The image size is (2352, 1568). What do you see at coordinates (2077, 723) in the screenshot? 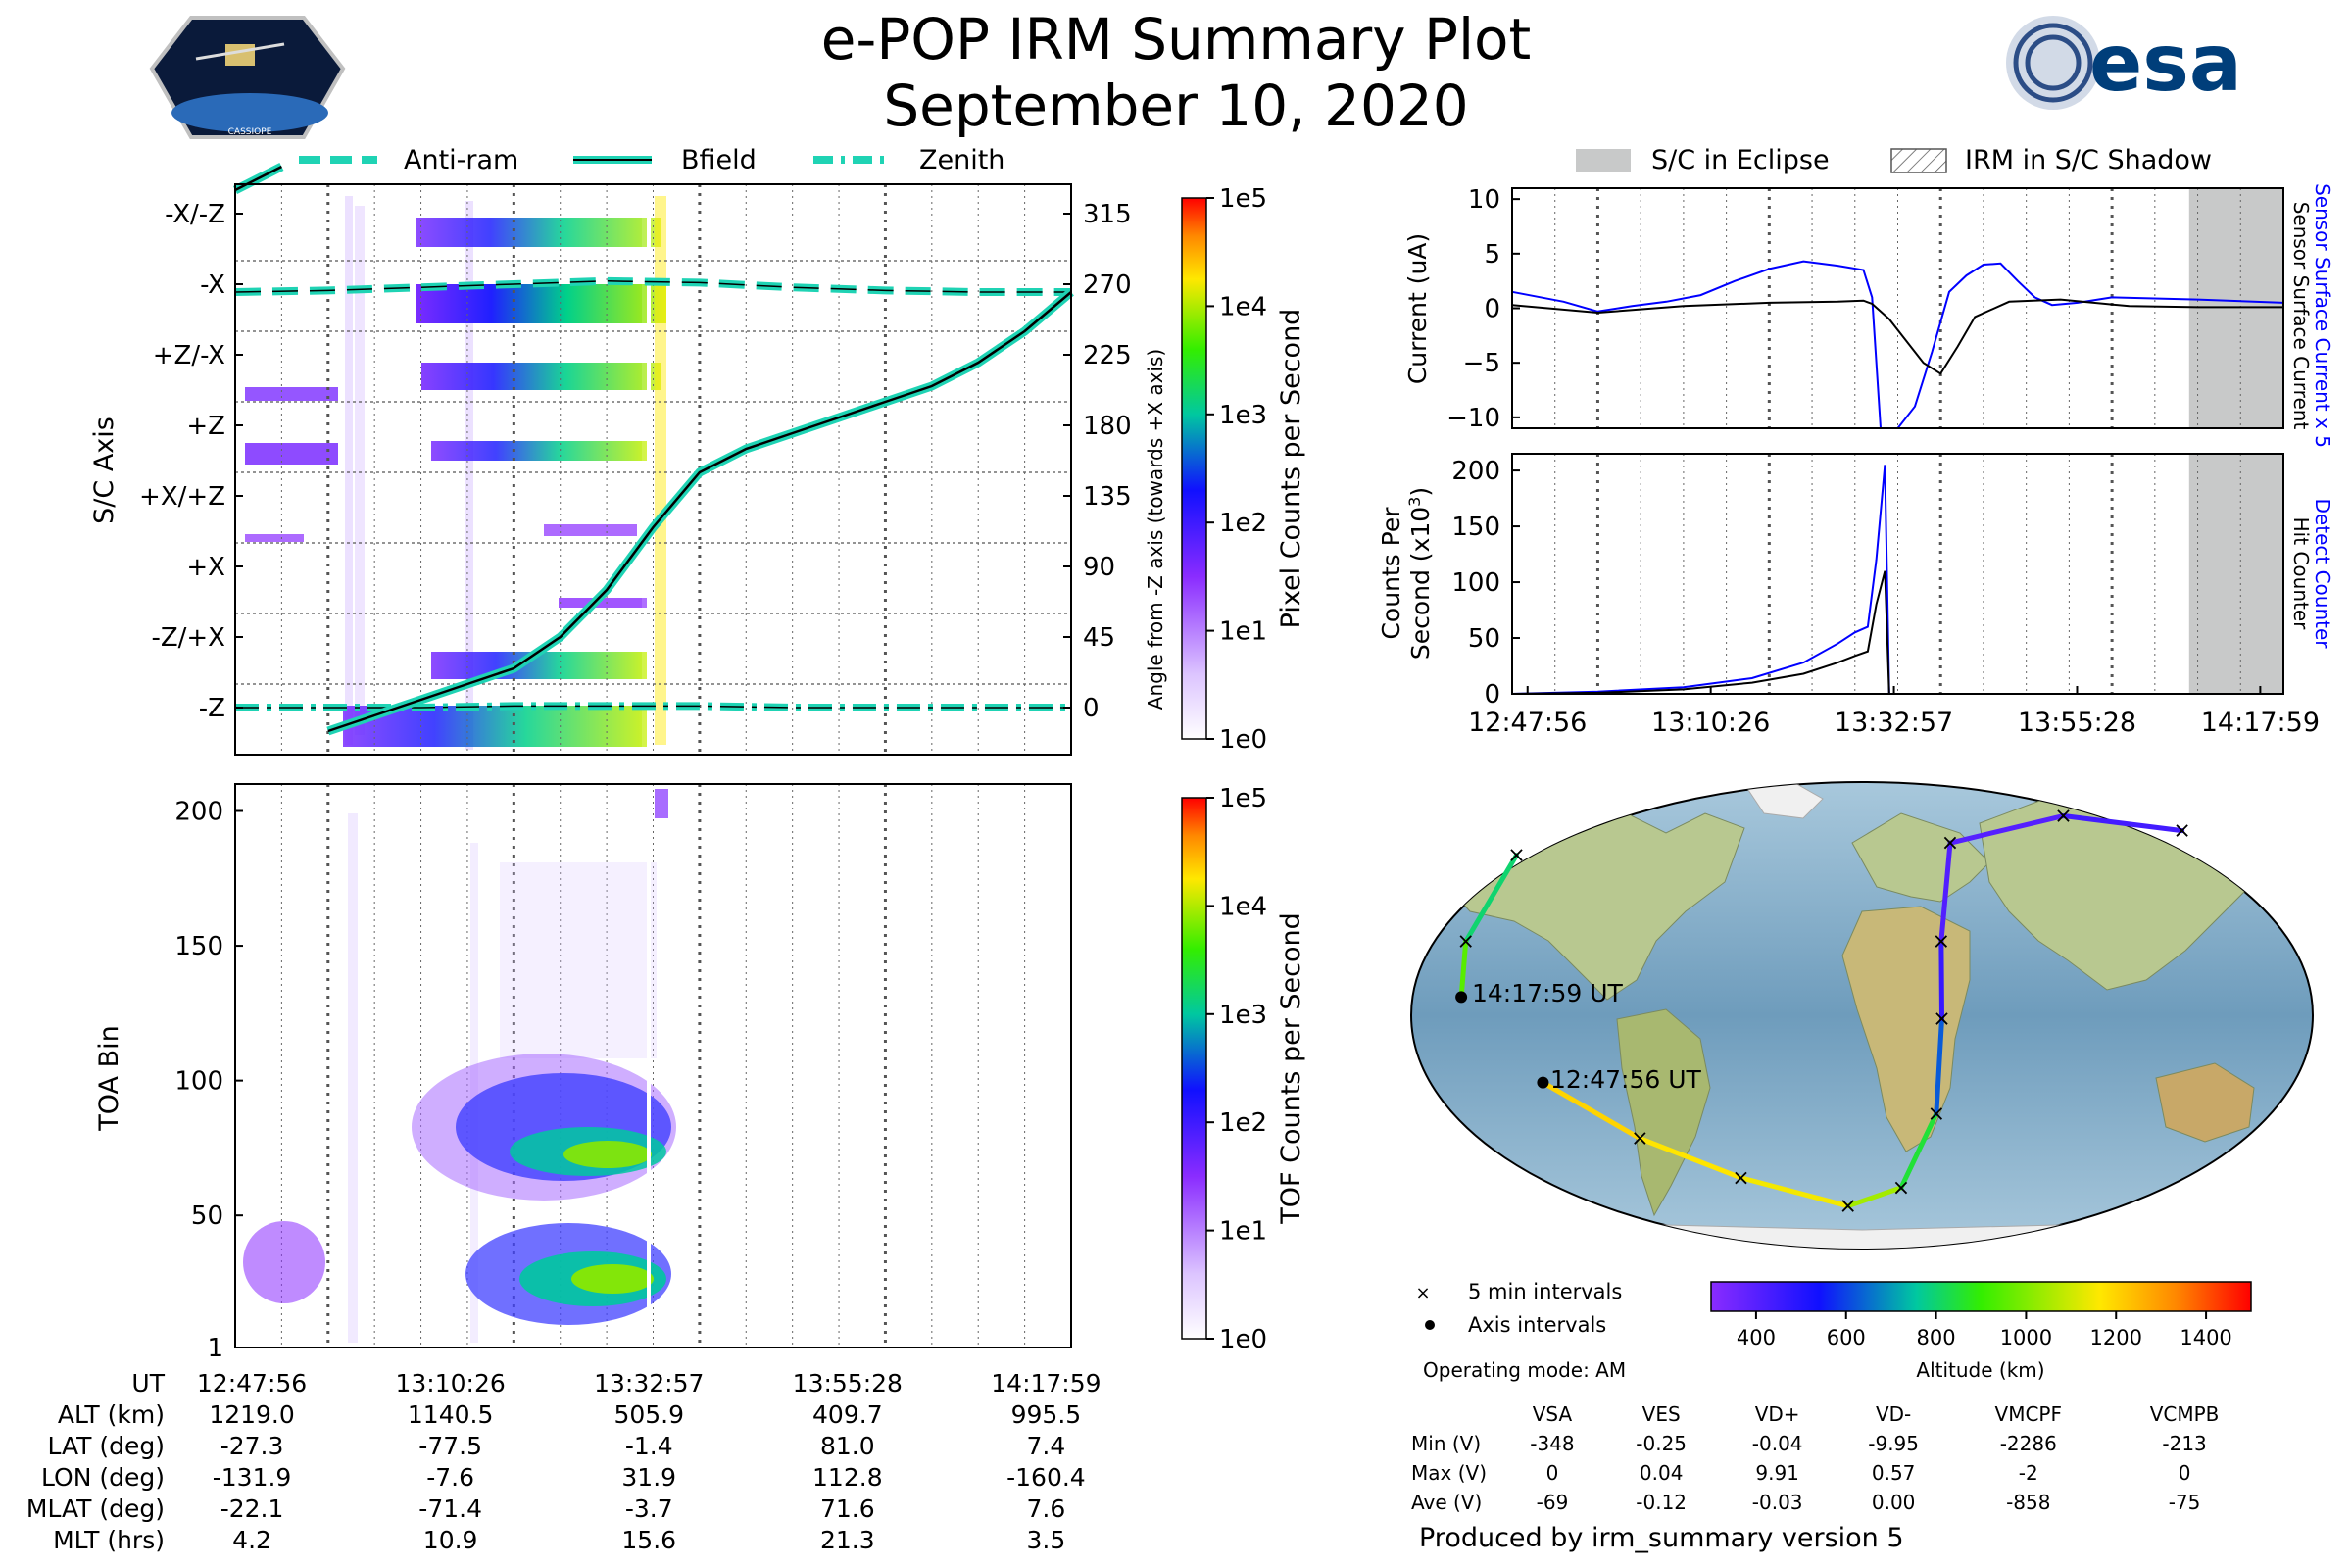
I see `counts-xtick-label: 13:55:28` at bounding box center [2077, 723].